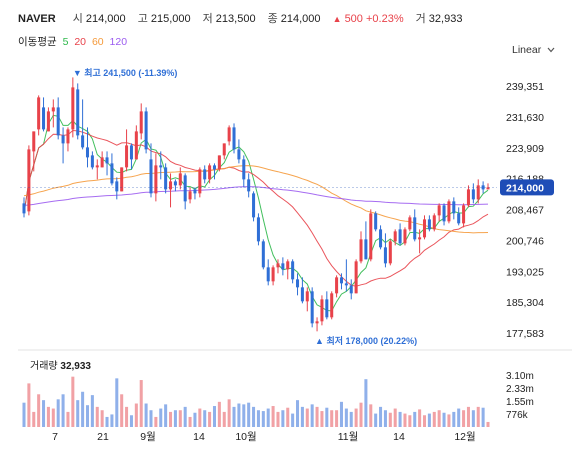 Image resolution: width=572 pixels, height=452 pixels. Describe the element at coordinates (37, 42) in the screenshot. I see `ma-legend-label: 이동평균` at that location.